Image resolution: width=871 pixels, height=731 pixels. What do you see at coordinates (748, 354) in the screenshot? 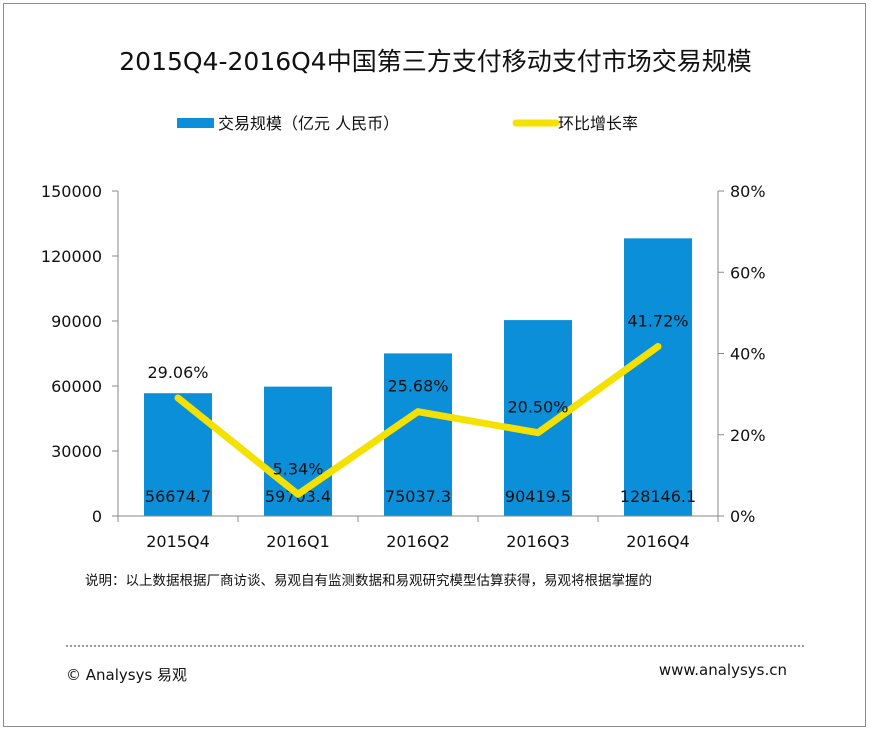
I see `y-tick-label-right: 40%` at bounding box center [748, 354].